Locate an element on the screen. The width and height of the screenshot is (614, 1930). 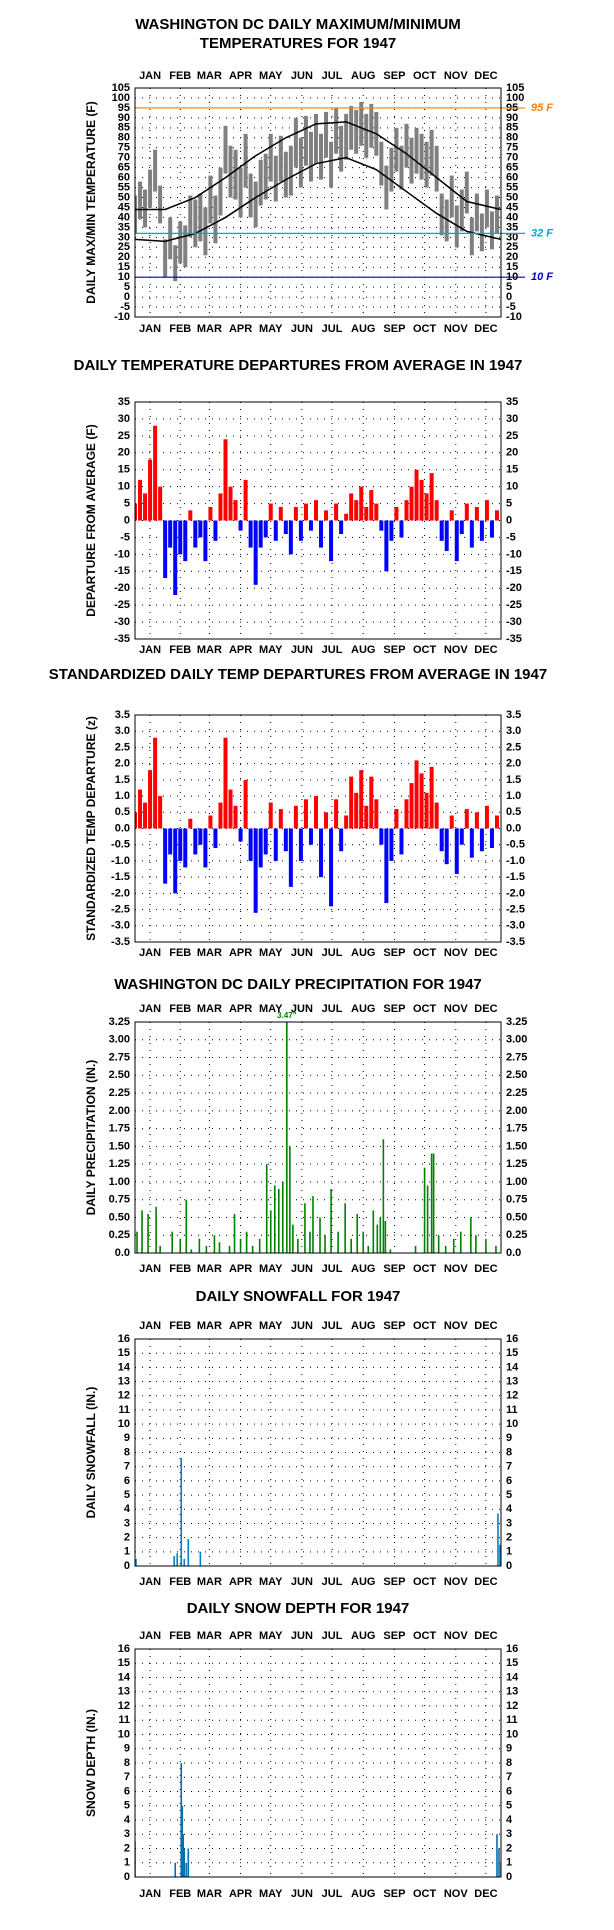
y-tick-label-right: -0.5 is located at coordinates (515, 845).